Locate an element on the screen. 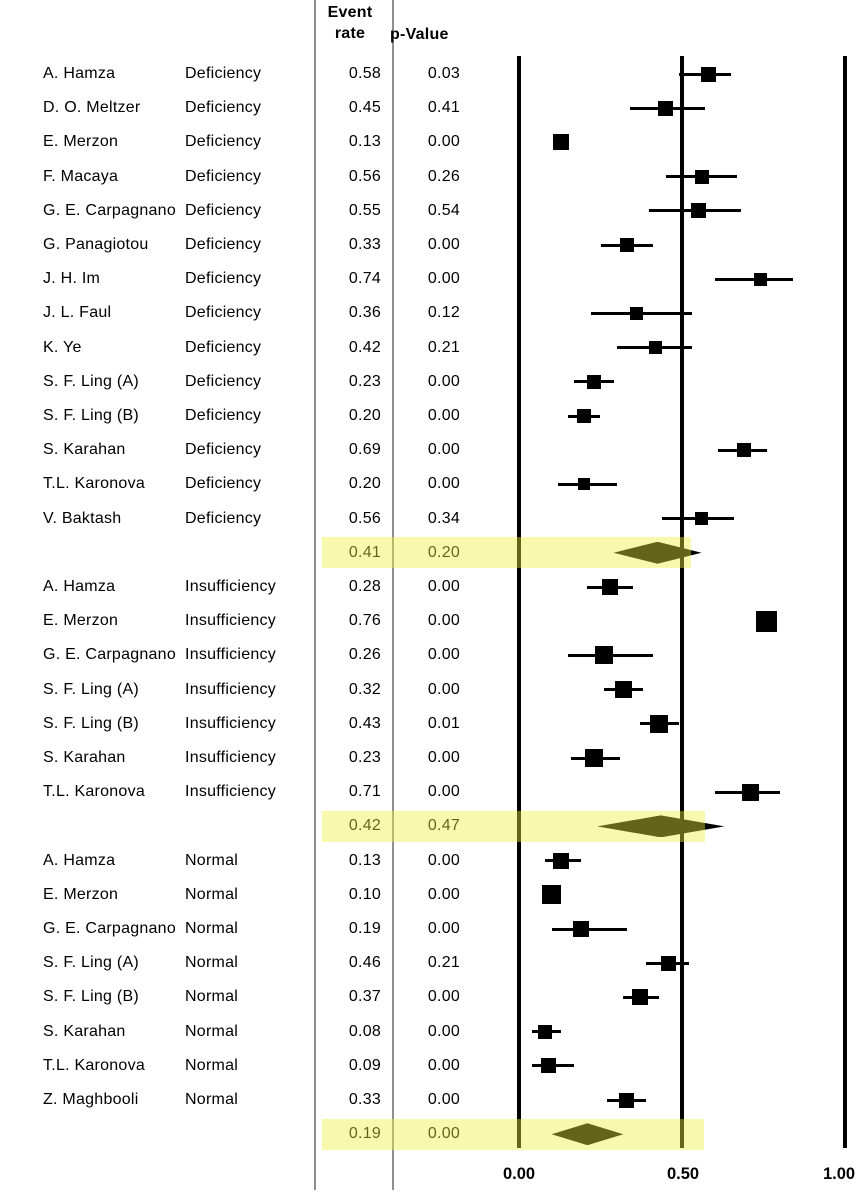 This screenshot has width=862, height=1200. p-value: 0.03 is located at coordinates (443, 73).